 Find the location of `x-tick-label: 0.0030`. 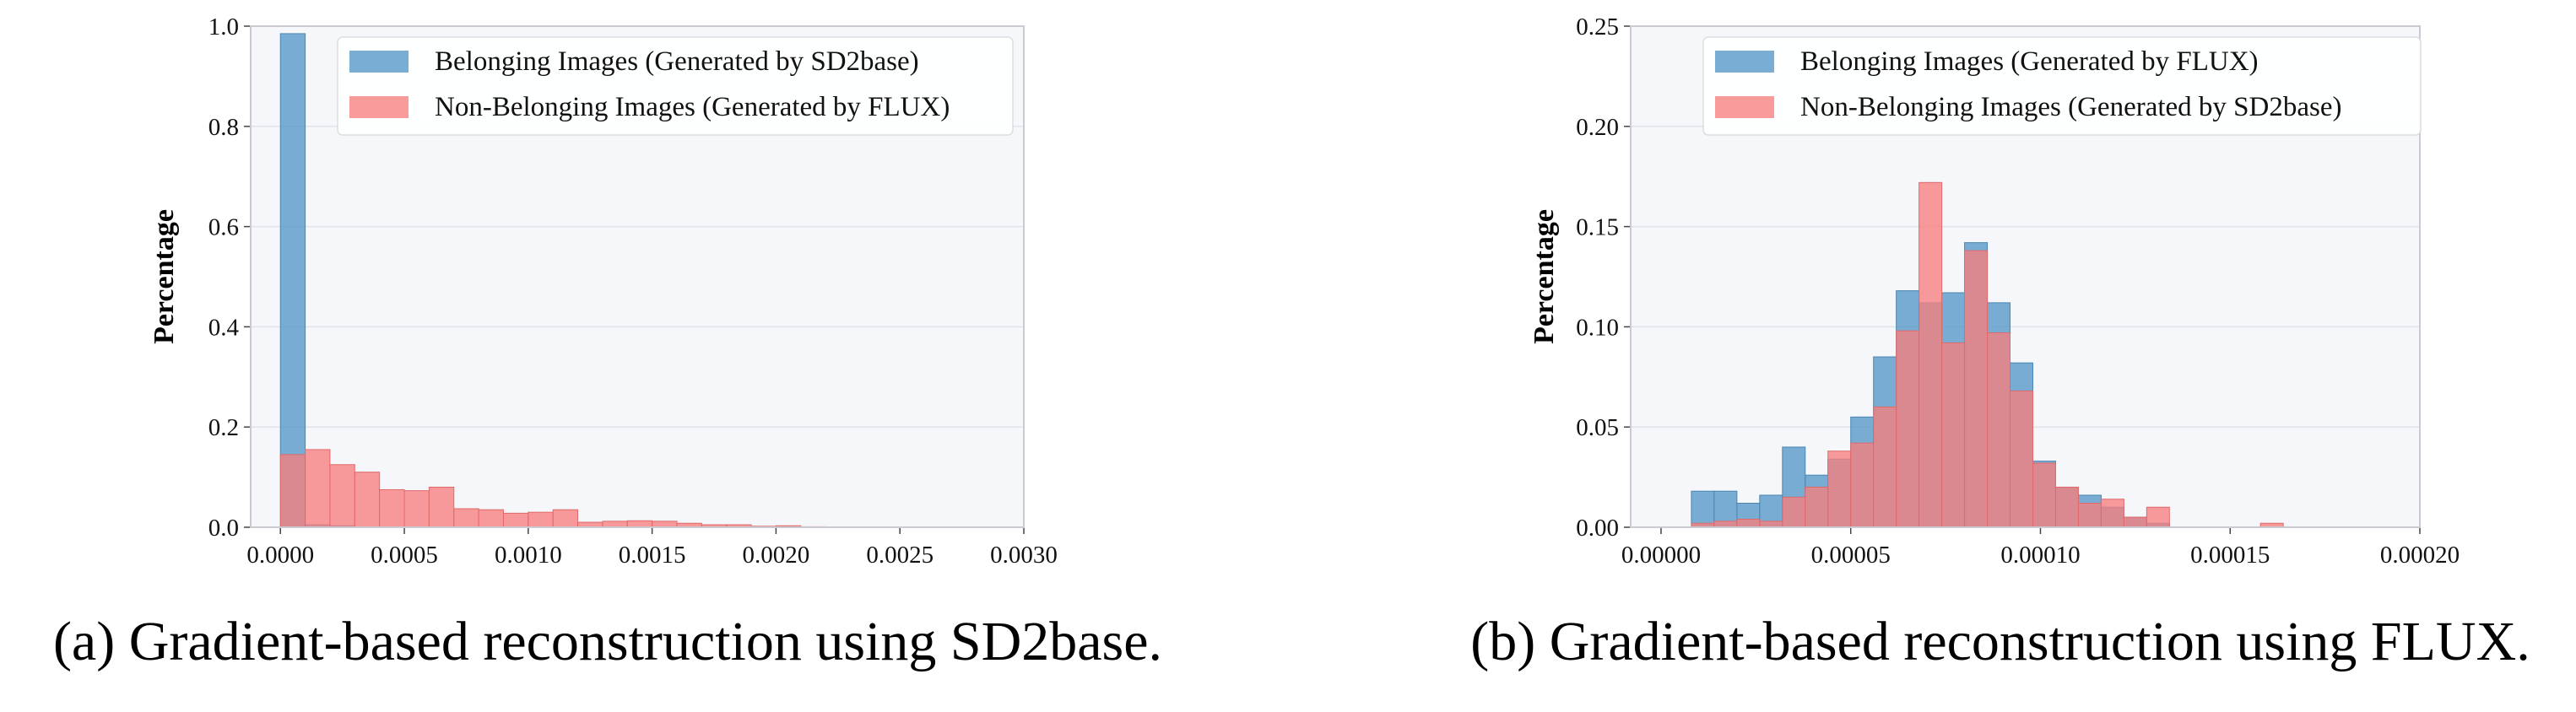

x-tick-label: 0.0030 is located at coordinates (1024, 555).